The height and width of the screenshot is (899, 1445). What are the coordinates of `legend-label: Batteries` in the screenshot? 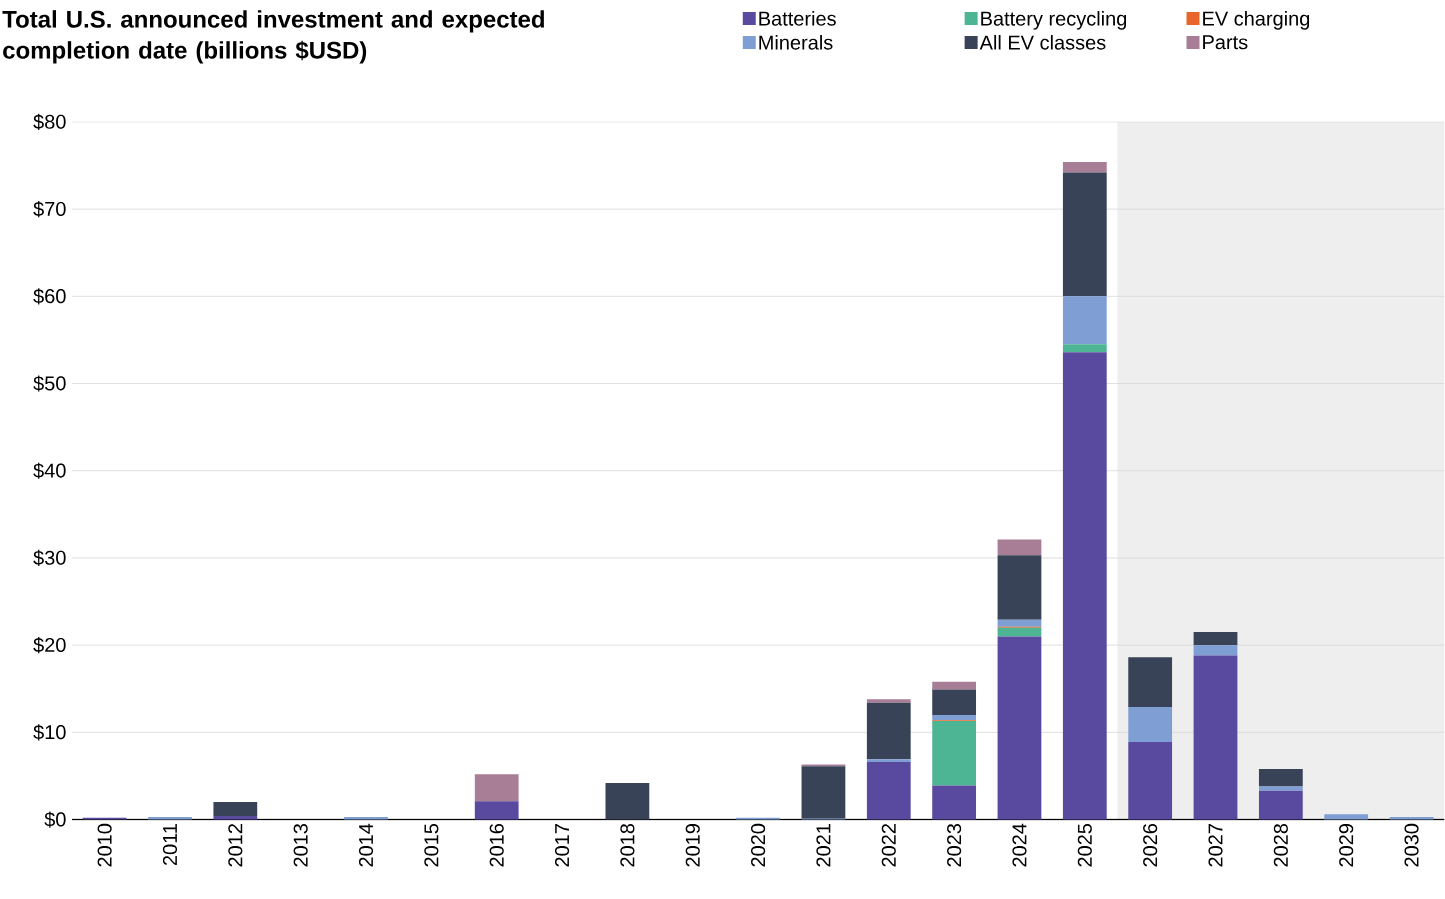 It's located at (797, 18).